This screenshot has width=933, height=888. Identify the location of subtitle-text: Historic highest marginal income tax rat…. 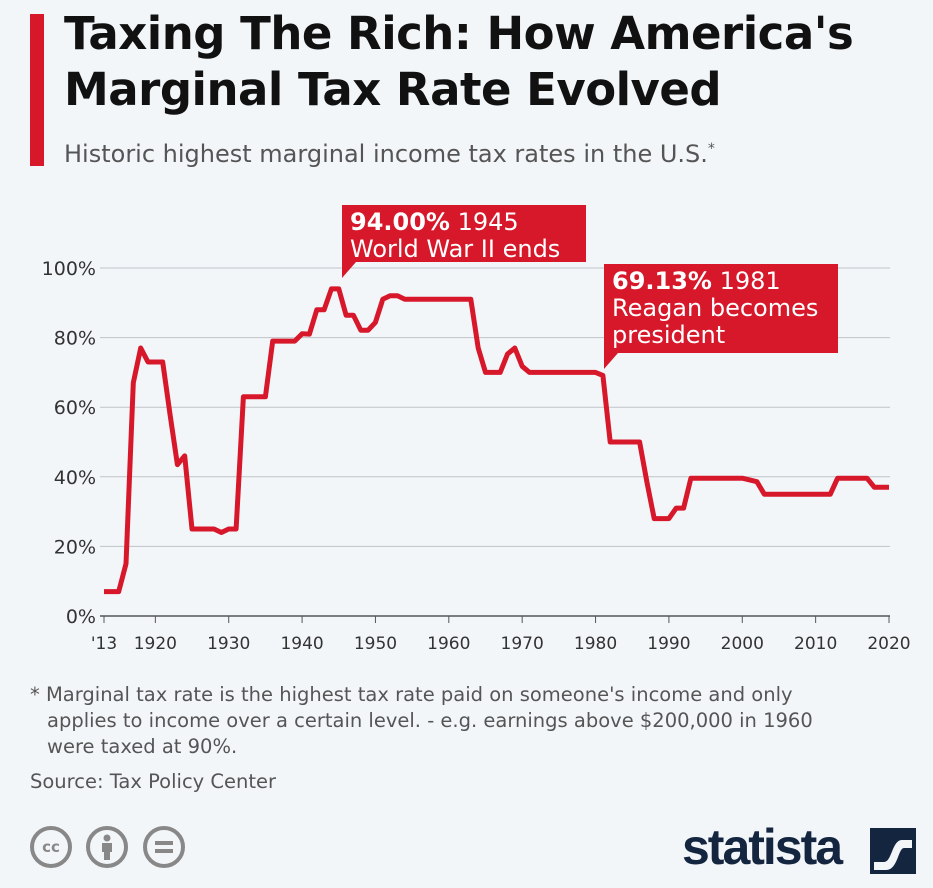
(386, 154).